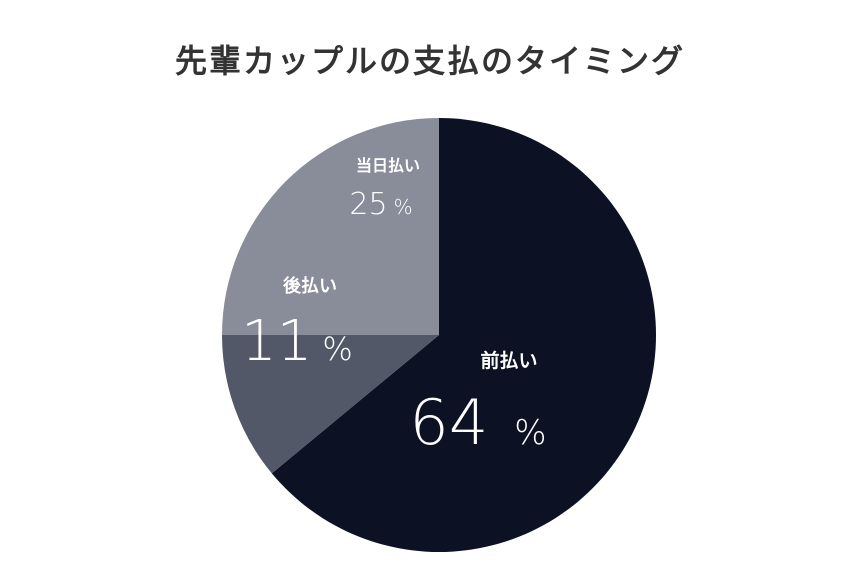  Describe the element at coordinates (297, 341) in the screenshot. I see `slice-value: 11%` at that location.